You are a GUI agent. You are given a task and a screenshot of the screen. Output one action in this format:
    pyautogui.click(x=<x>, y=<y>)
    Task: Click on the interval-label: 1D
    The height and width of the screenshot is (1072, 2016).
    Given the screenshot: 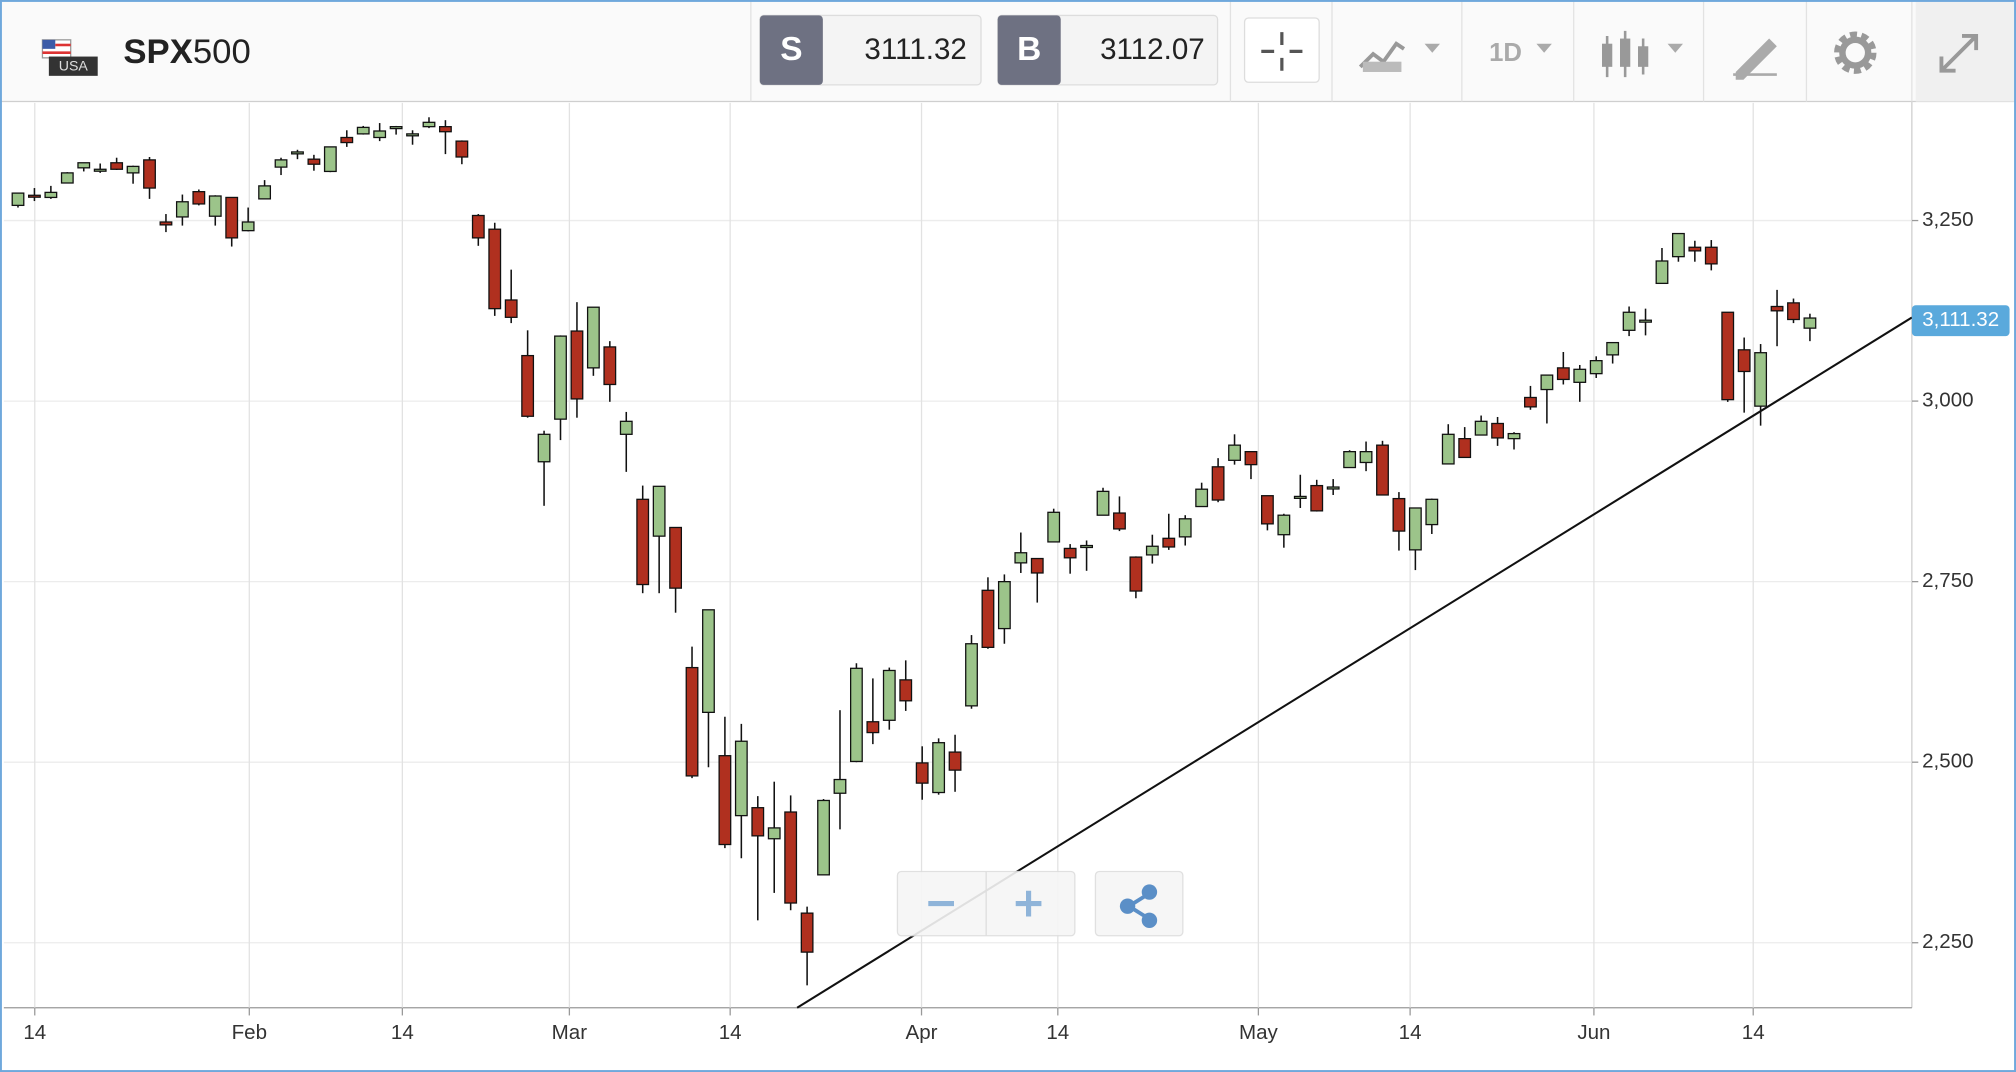 What is the action you would take?
    pyautogui.click(x=1505, y=53)
    